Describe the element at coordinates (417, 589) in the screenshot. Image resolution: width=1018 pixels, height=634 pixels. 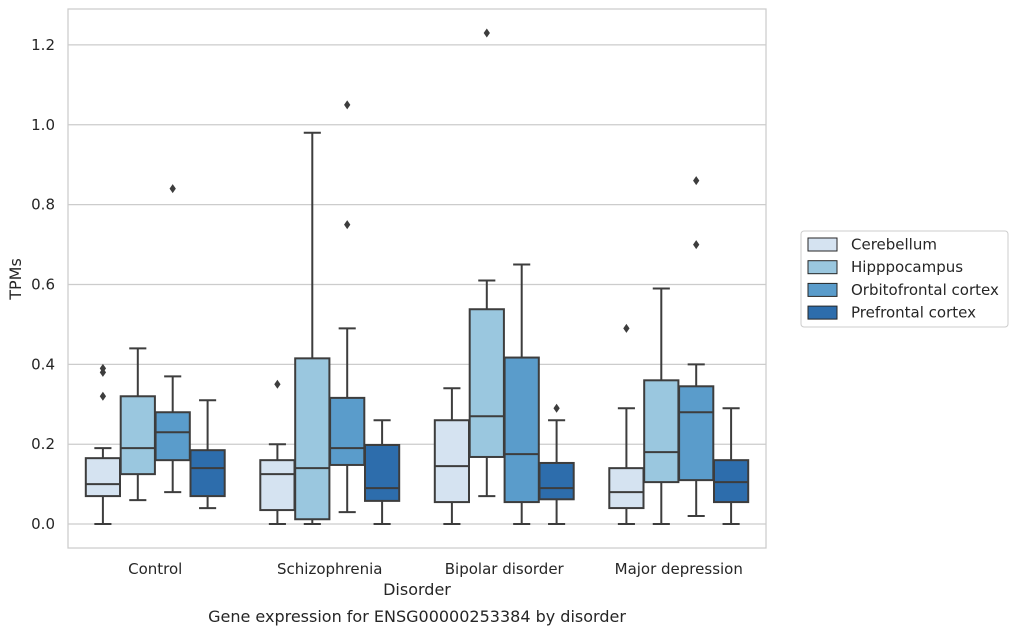
I see `x-axis-label: Disorder` at that location.